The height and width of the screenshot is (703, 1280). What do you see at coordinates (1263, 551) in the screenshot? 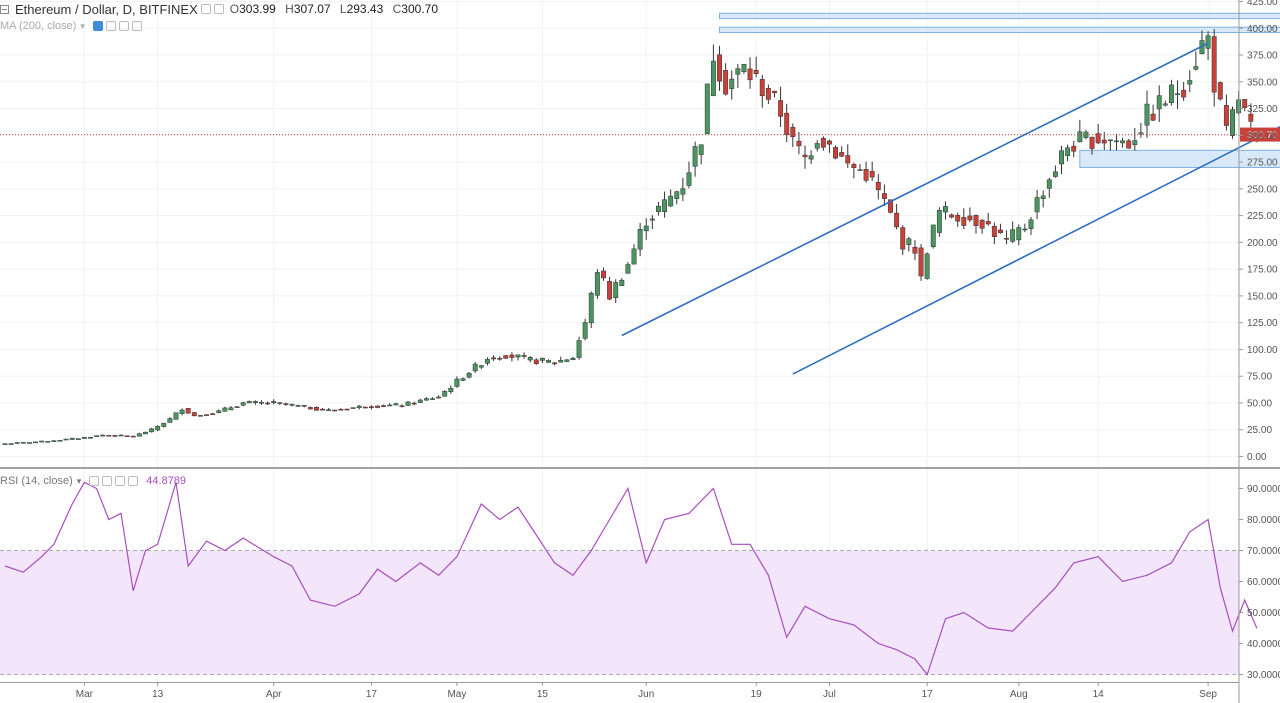
I see `rsi-tick-label: 70.0000` at bounding box center [1263, 551].